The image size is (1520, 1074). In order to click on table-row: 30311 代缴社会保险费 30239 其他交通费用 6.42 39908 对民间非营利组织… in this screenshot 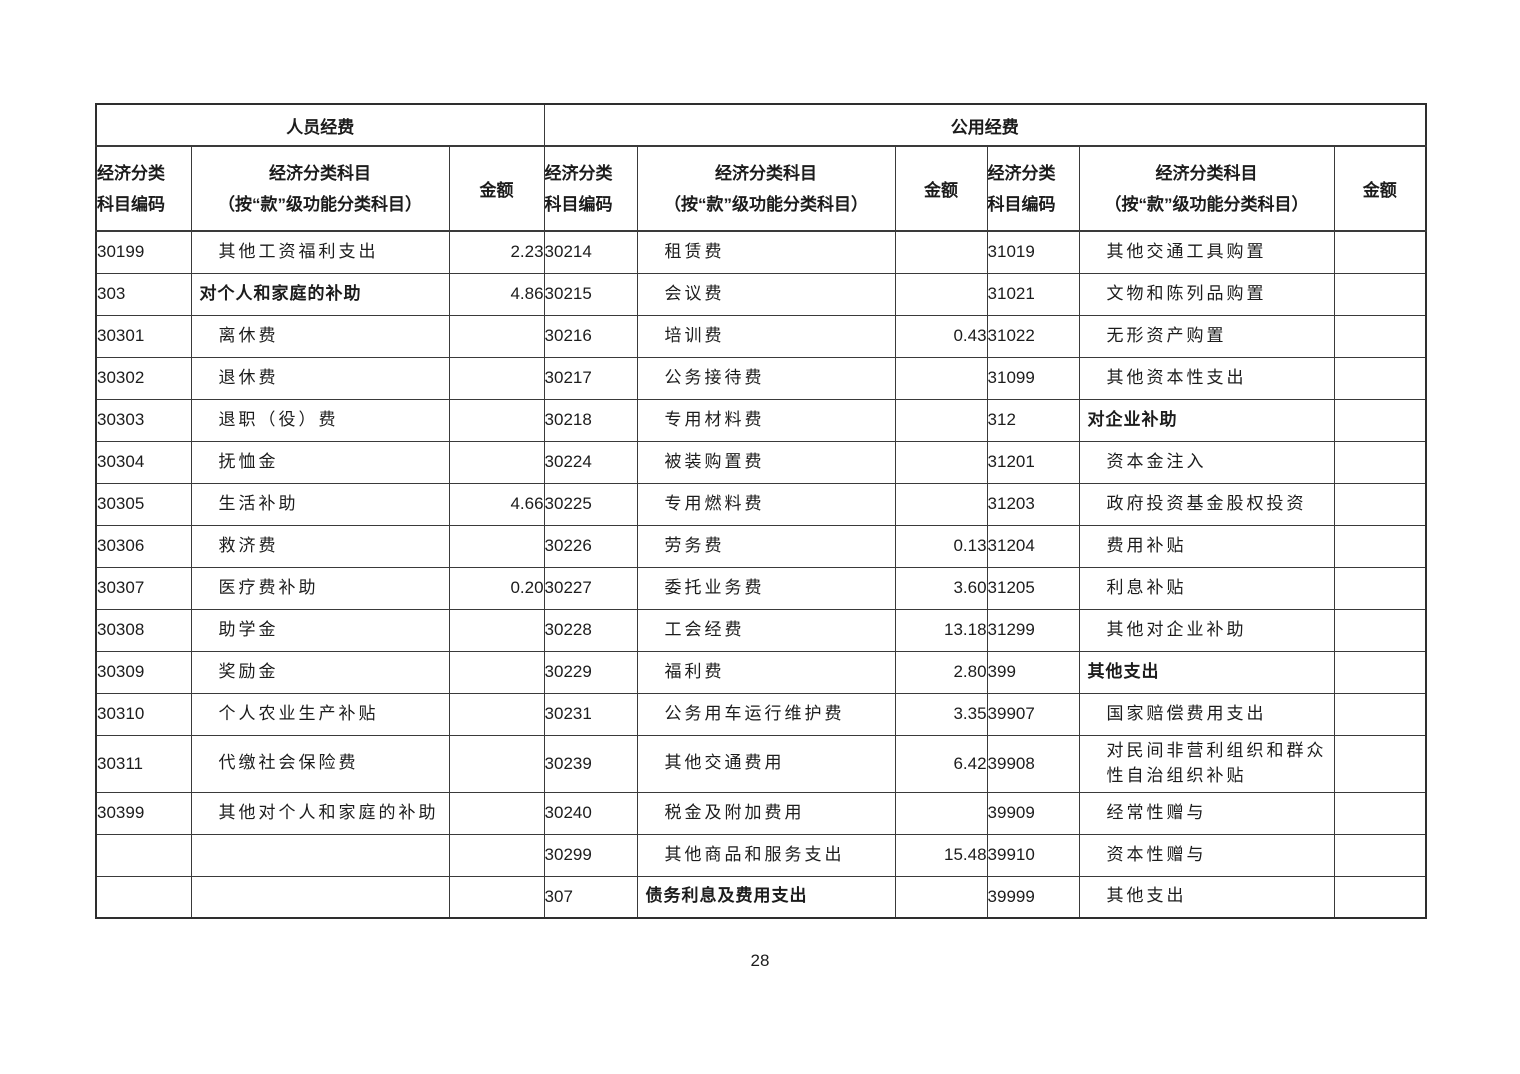, I will do `click(761, 763)`.